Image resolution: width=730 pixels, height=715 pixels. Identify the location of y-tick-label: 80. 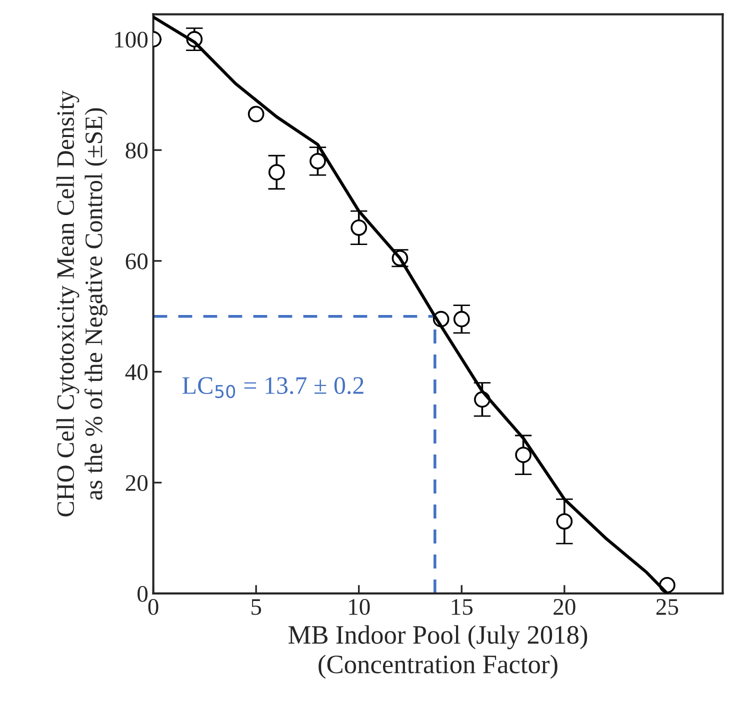
(137, 150).